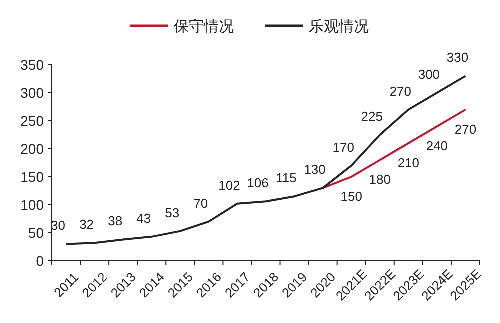 The height and width of the screenshot is (323, 500). Describe the element at coordinates (87, 224) in the screenshot. I see `data-label: 32` at that location.